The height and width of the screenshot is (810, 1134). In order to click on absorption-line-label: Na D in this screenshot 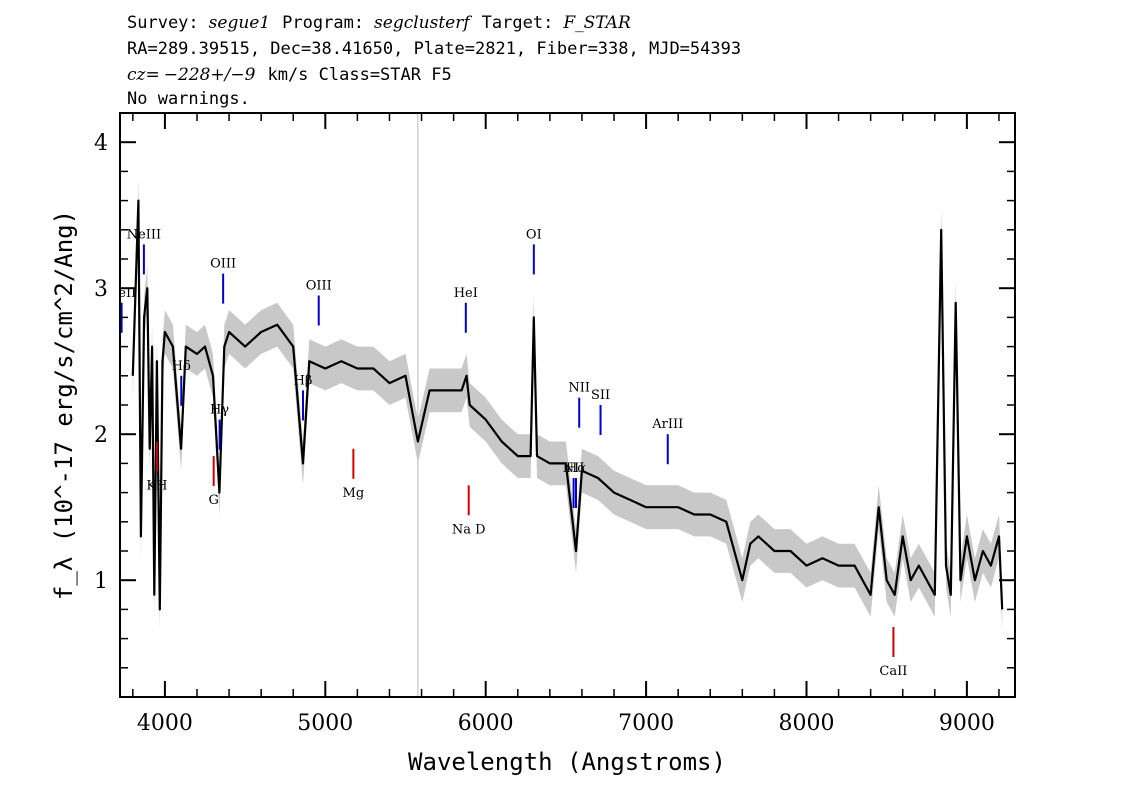, I will do `click(469, 529)`.